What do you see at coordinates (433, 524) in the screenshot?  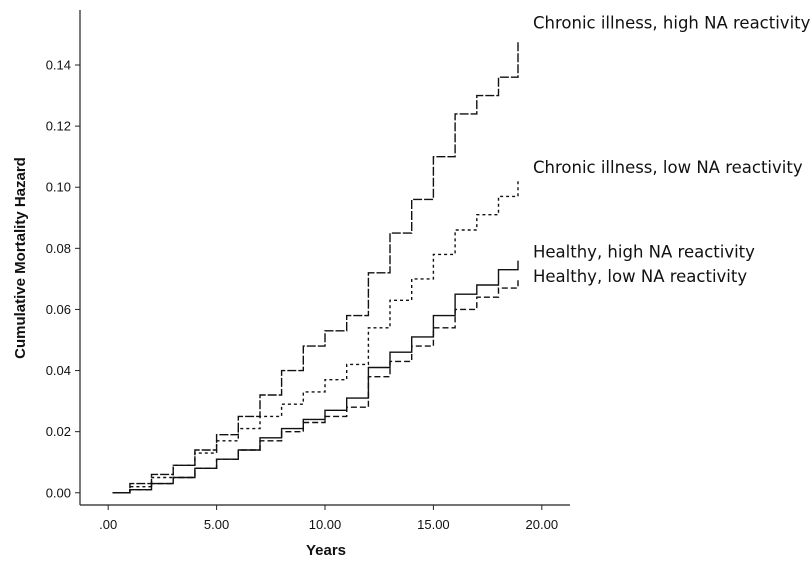 I see `x-tick-label: 15.00` at bounding box center [433, 524].